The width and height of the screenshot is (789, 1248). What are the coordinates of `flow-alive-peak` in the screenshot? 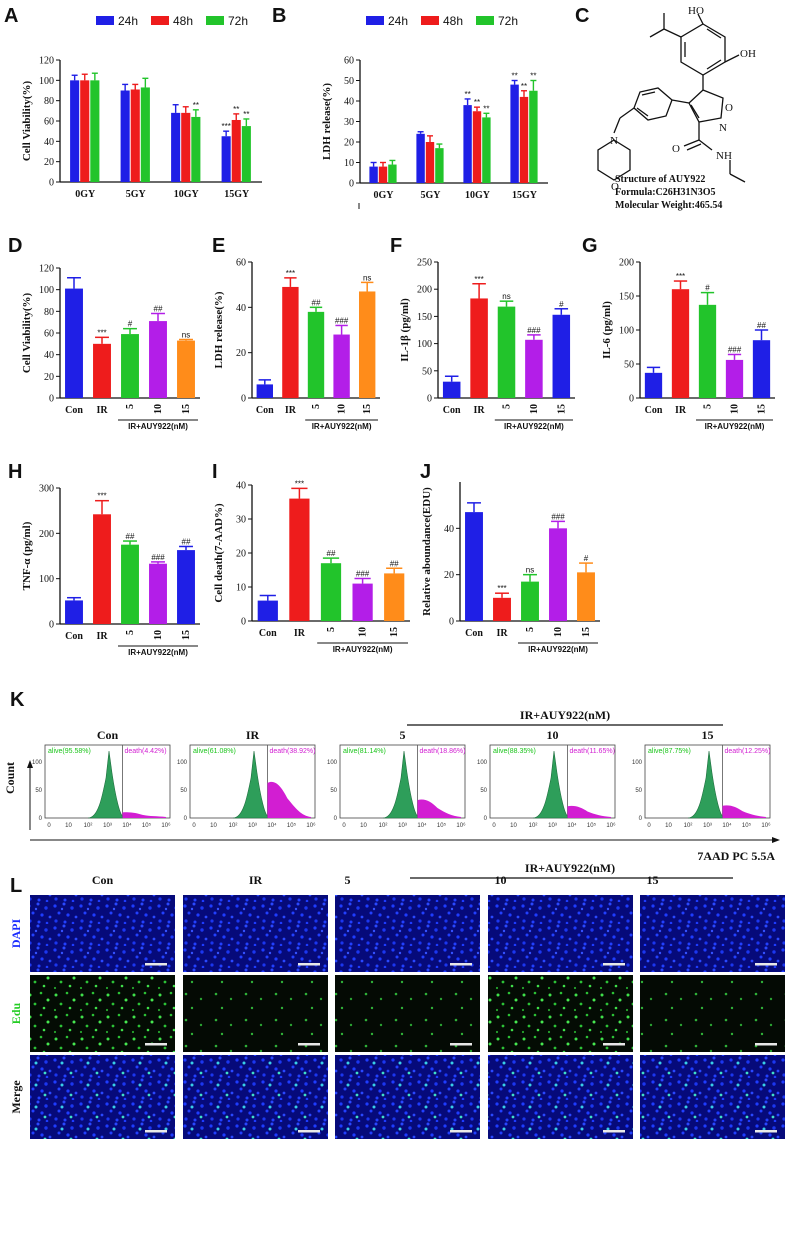 It's located at (105, 784).